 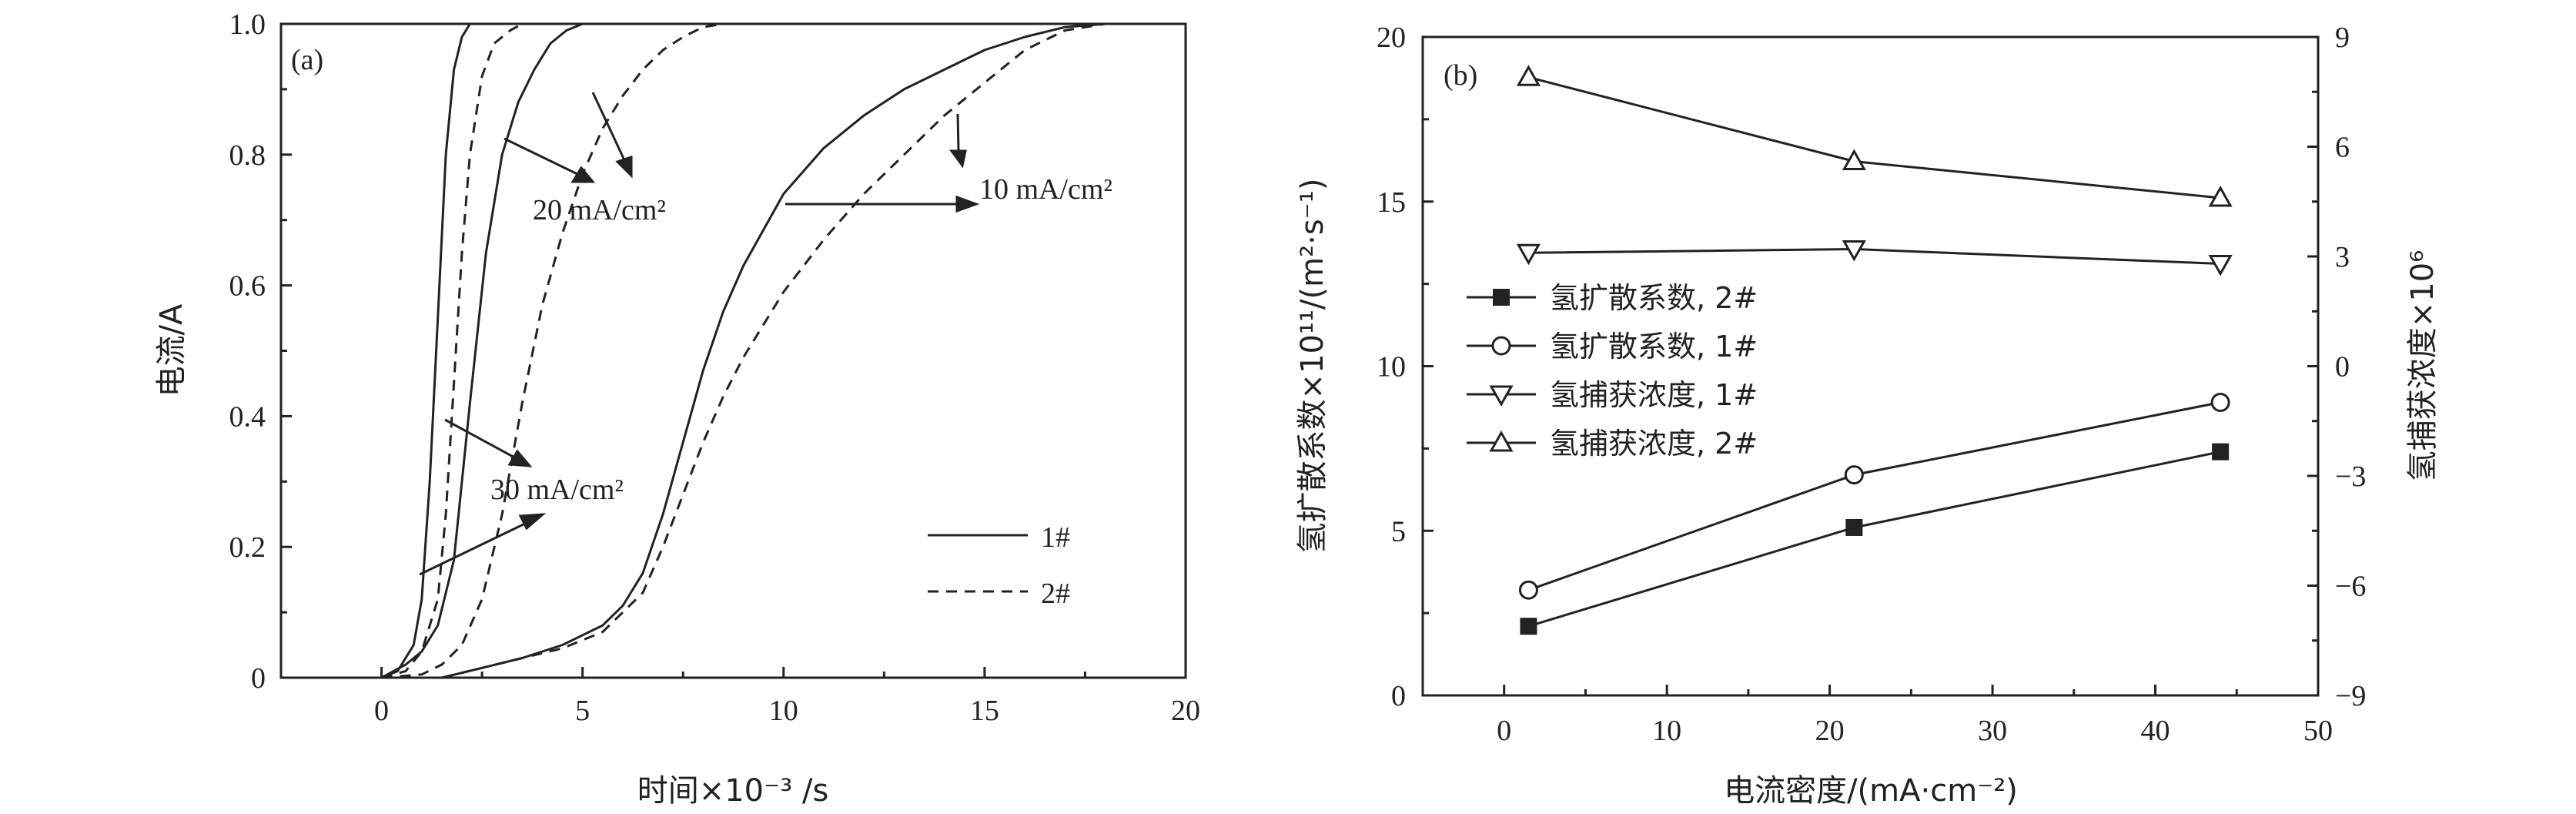 What do you see at coordinates (248, 155) in the screenshot?
I see `y-tick-label: 0.8` at bounding box center [248, 155].